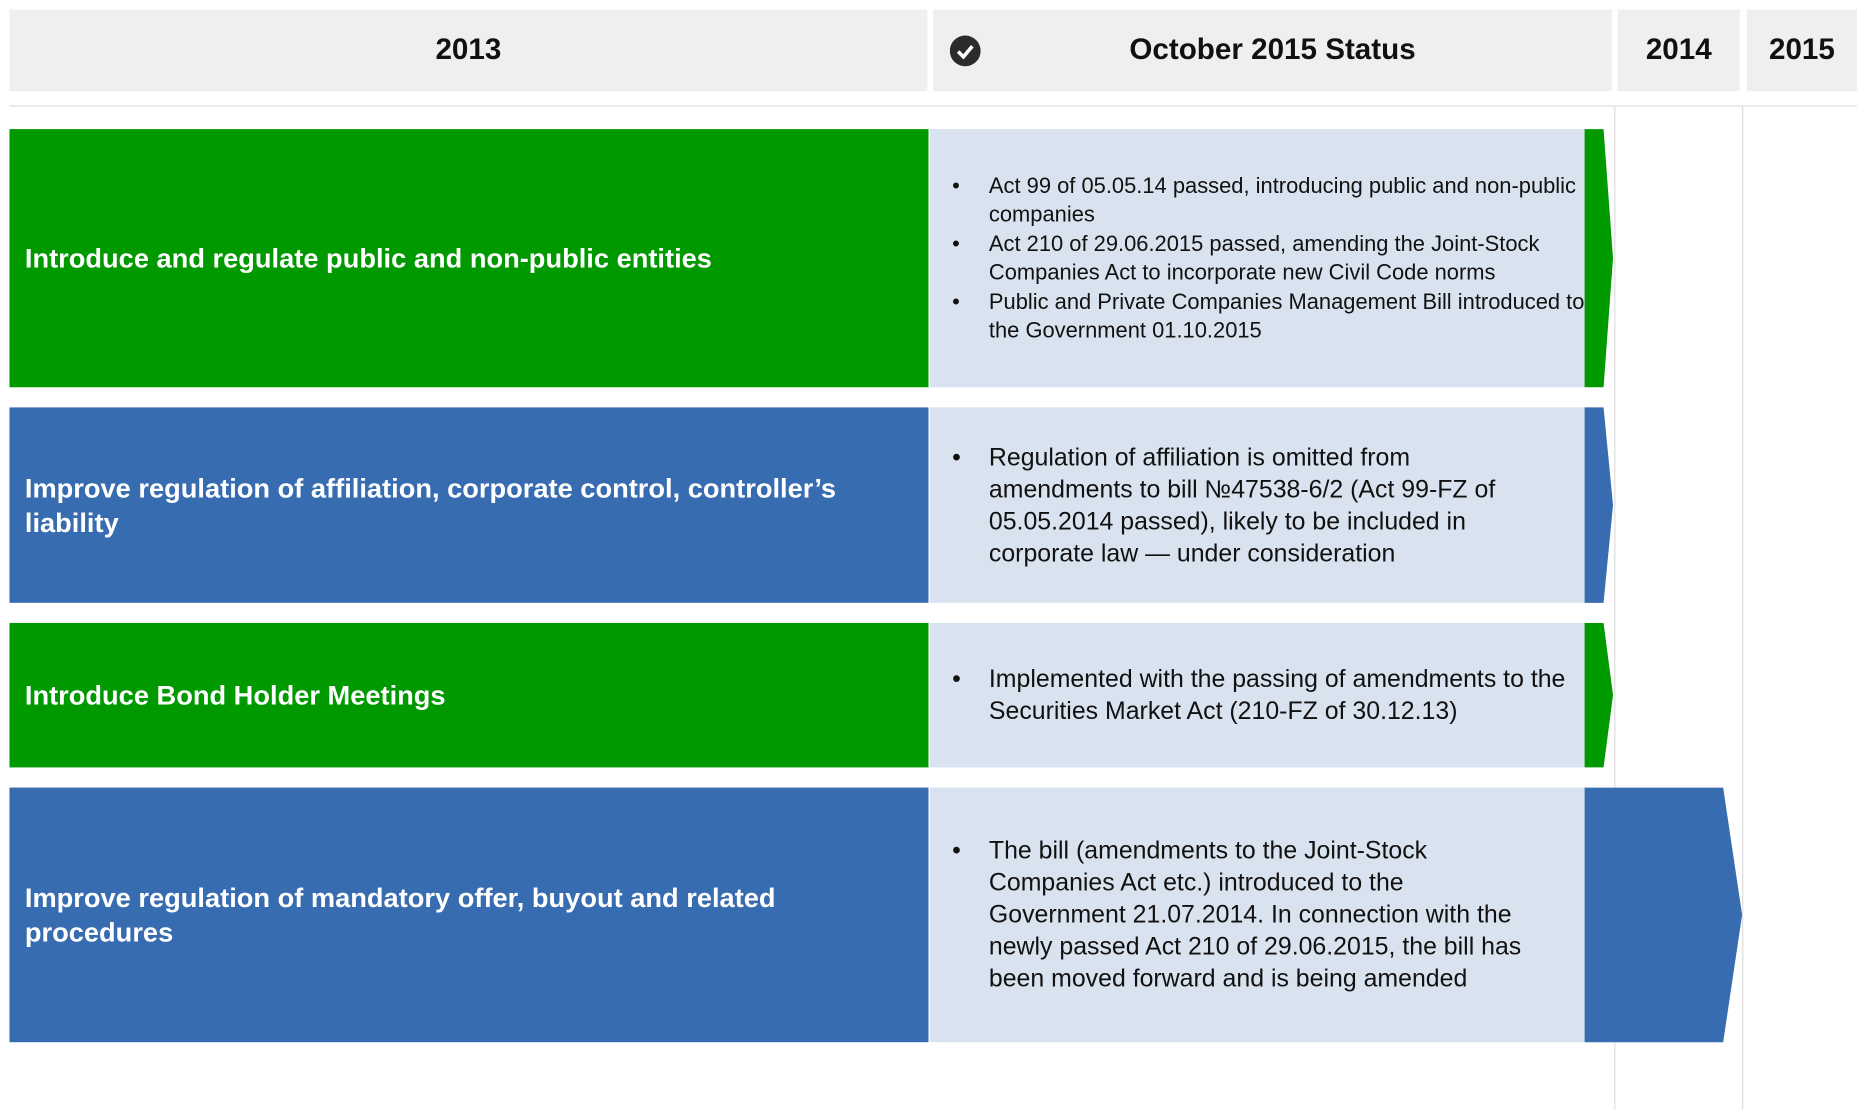 Image resolution: width=1857 pixels, height=1110 pixels. I want to click on header-status-text: October 2015 Status, so click(1272, 50).